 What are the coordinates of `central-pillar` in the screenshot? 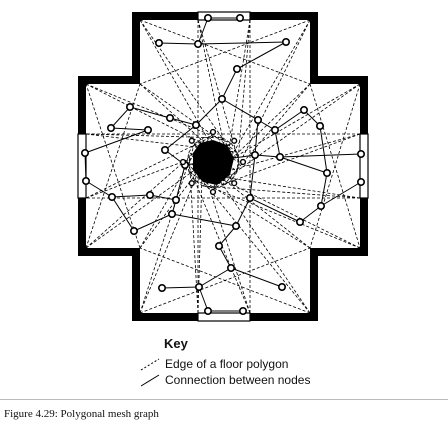 It's located at (213, 162).